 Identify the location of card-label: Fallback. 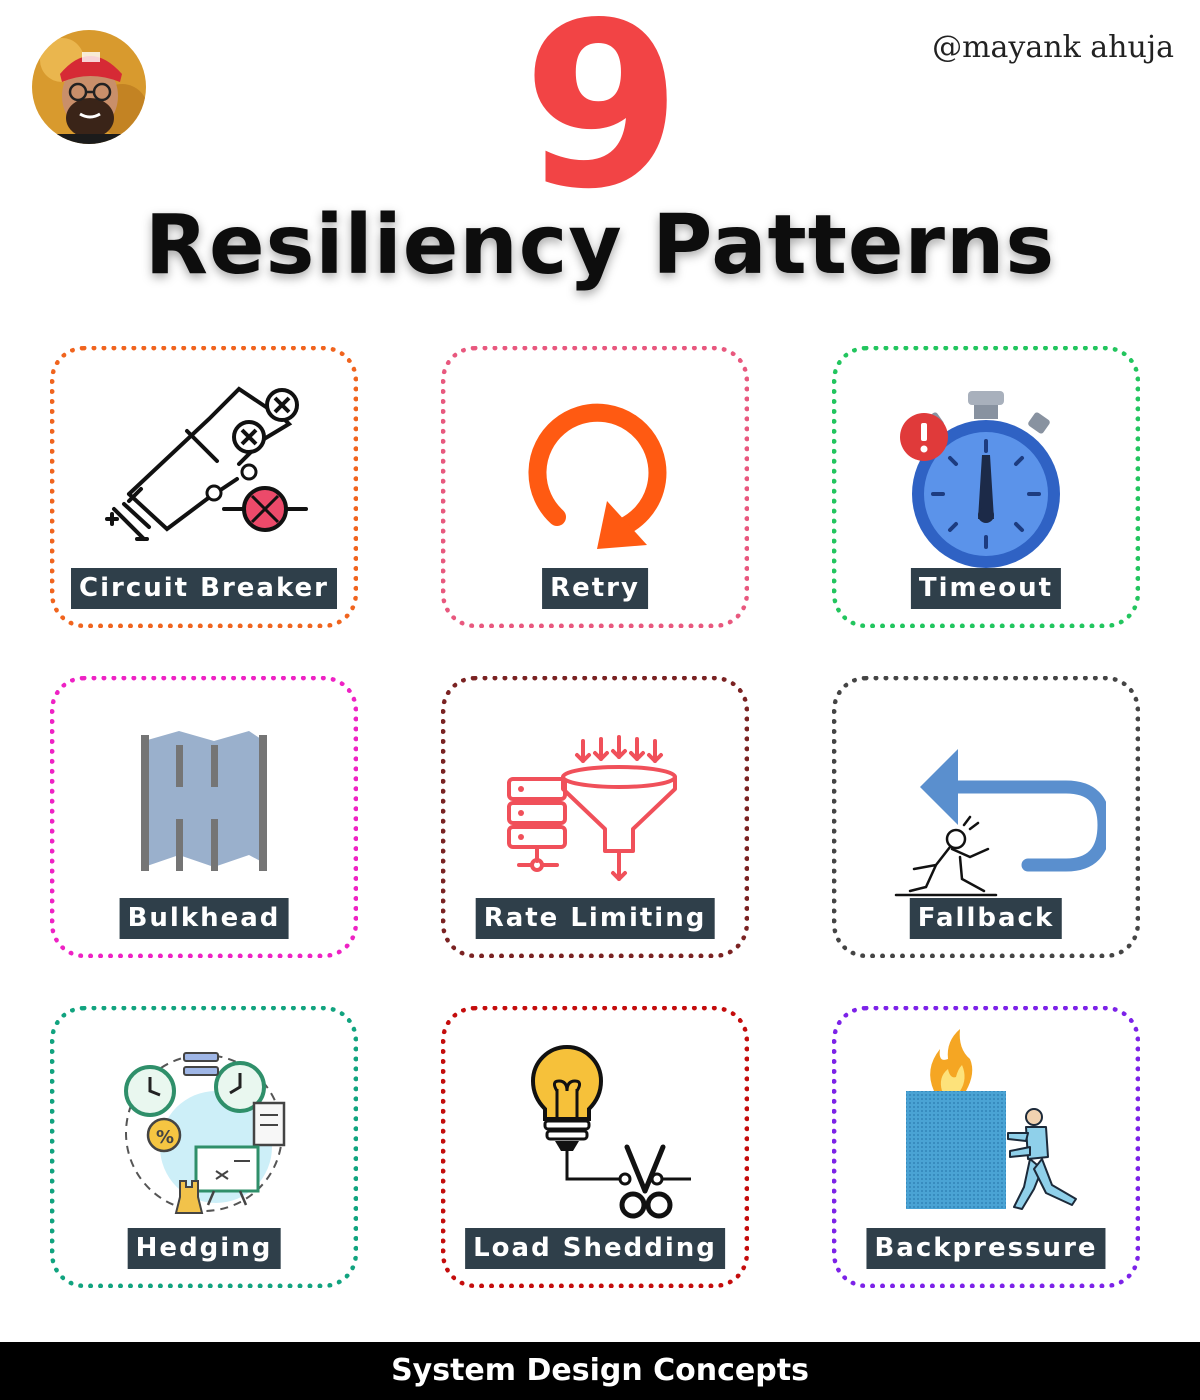
(986, 918).